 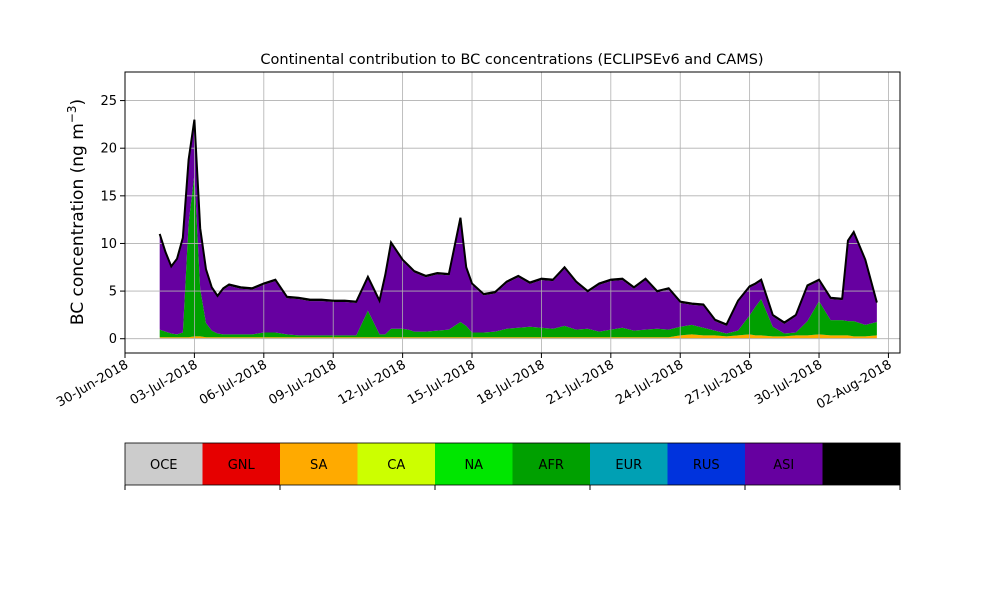 I want to click on x-tick-label: 18-Jul-2018, so click(x=511, y=382).